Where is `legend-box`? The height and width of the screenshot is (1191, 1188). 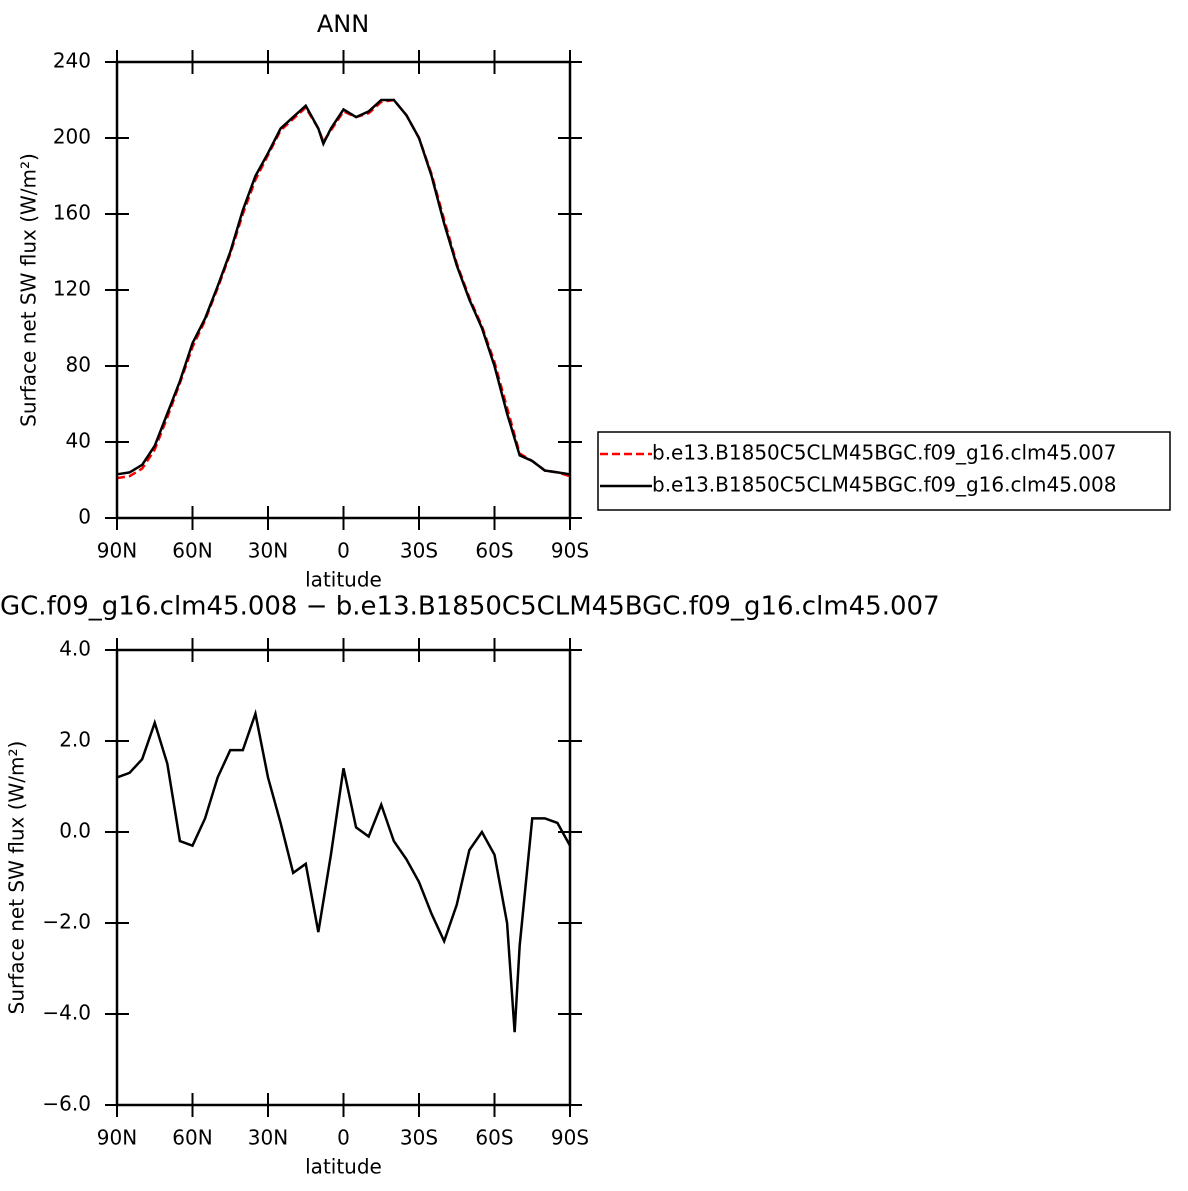 legend-box is located at coordinates (884, 471).